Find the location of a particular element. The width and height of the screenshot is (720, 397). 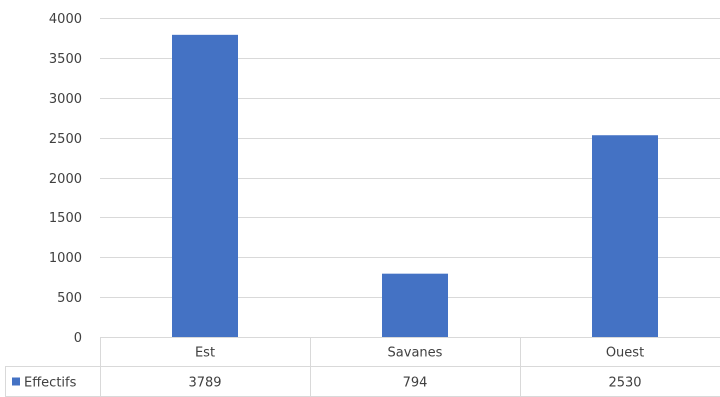

data-table-value: 794 is located at coordinates (415, 383).